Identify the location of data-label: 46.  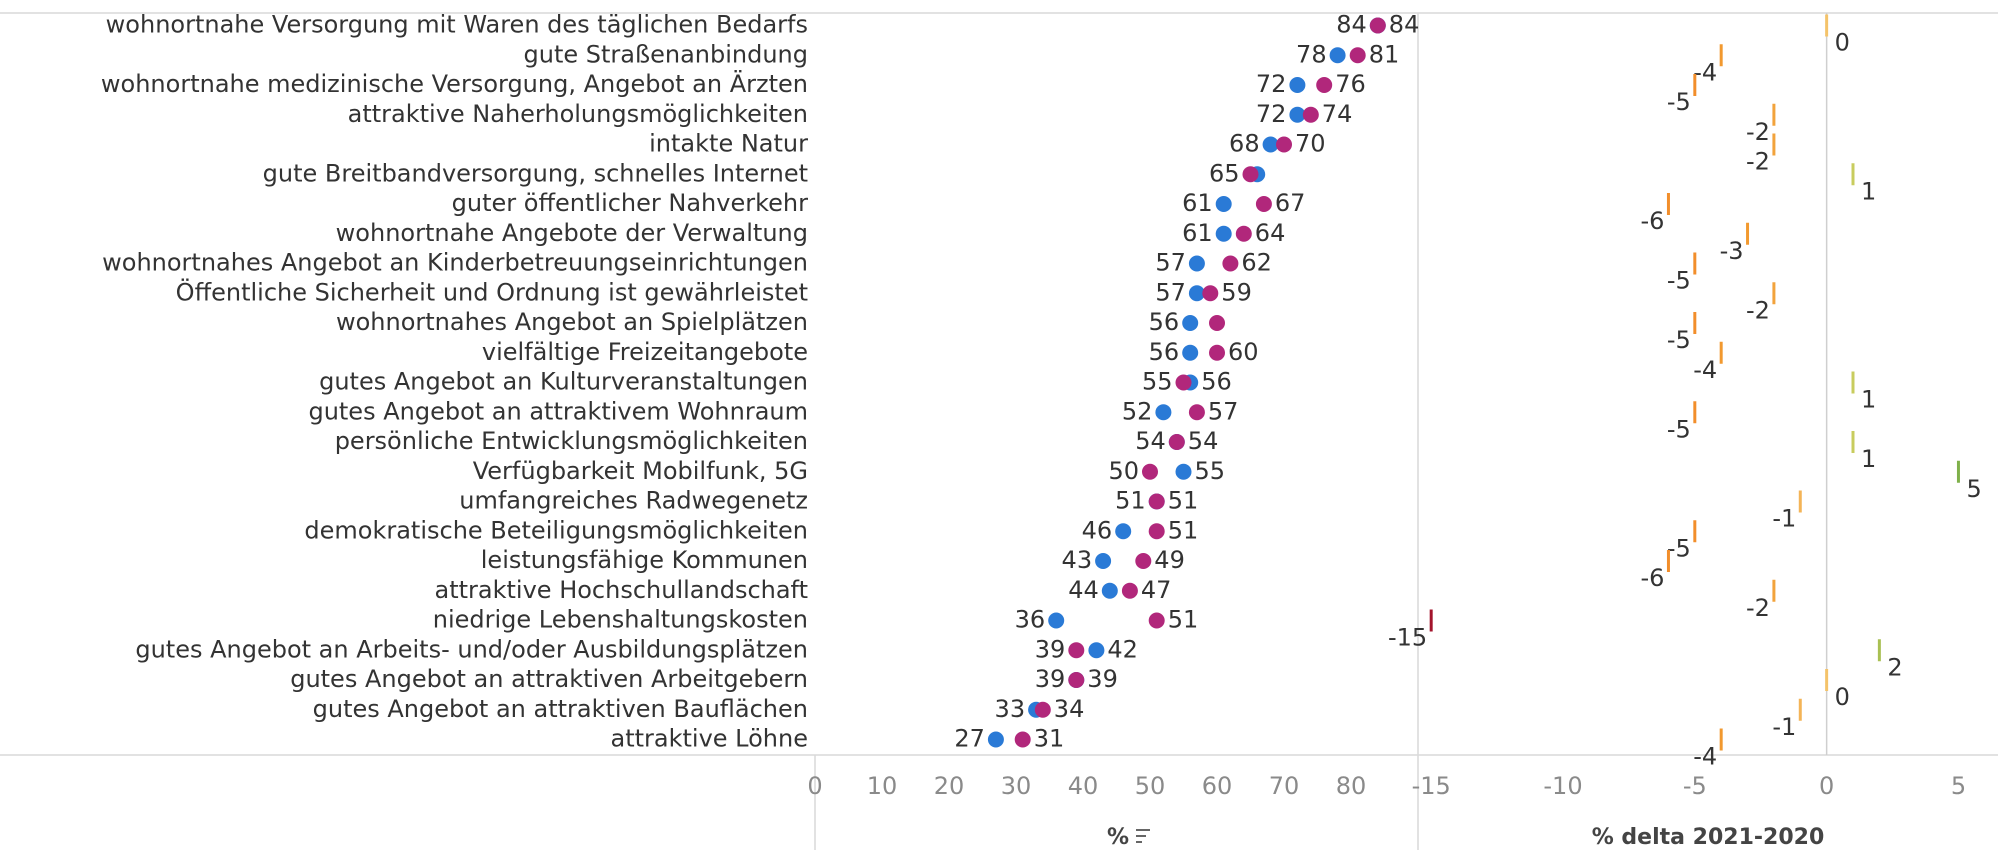
(1097, 530).